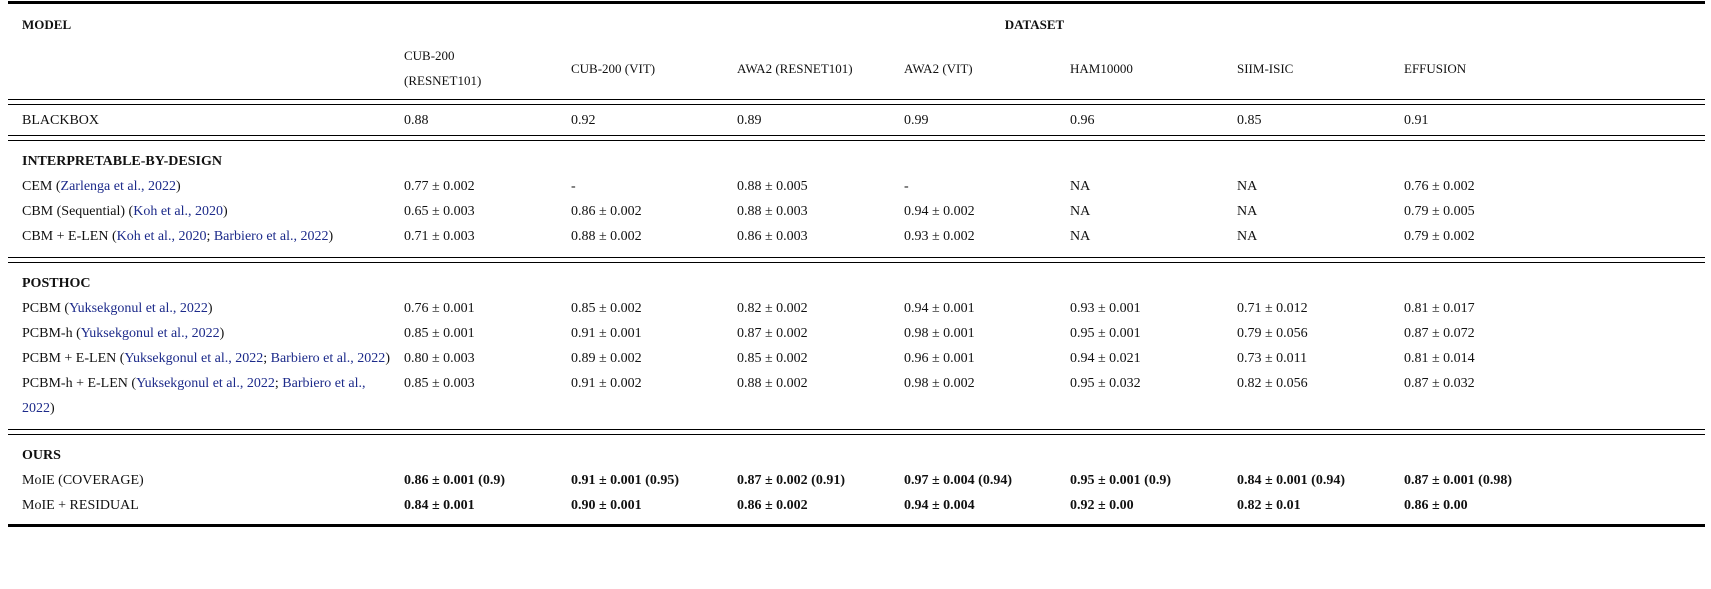 The height and width of the screenshot is (589, 1711). What do you see at coordinates (772, 236) in the screenshot?
I see `value-cell: 0.86 ± 0.003` at bounding box center [772, 236].